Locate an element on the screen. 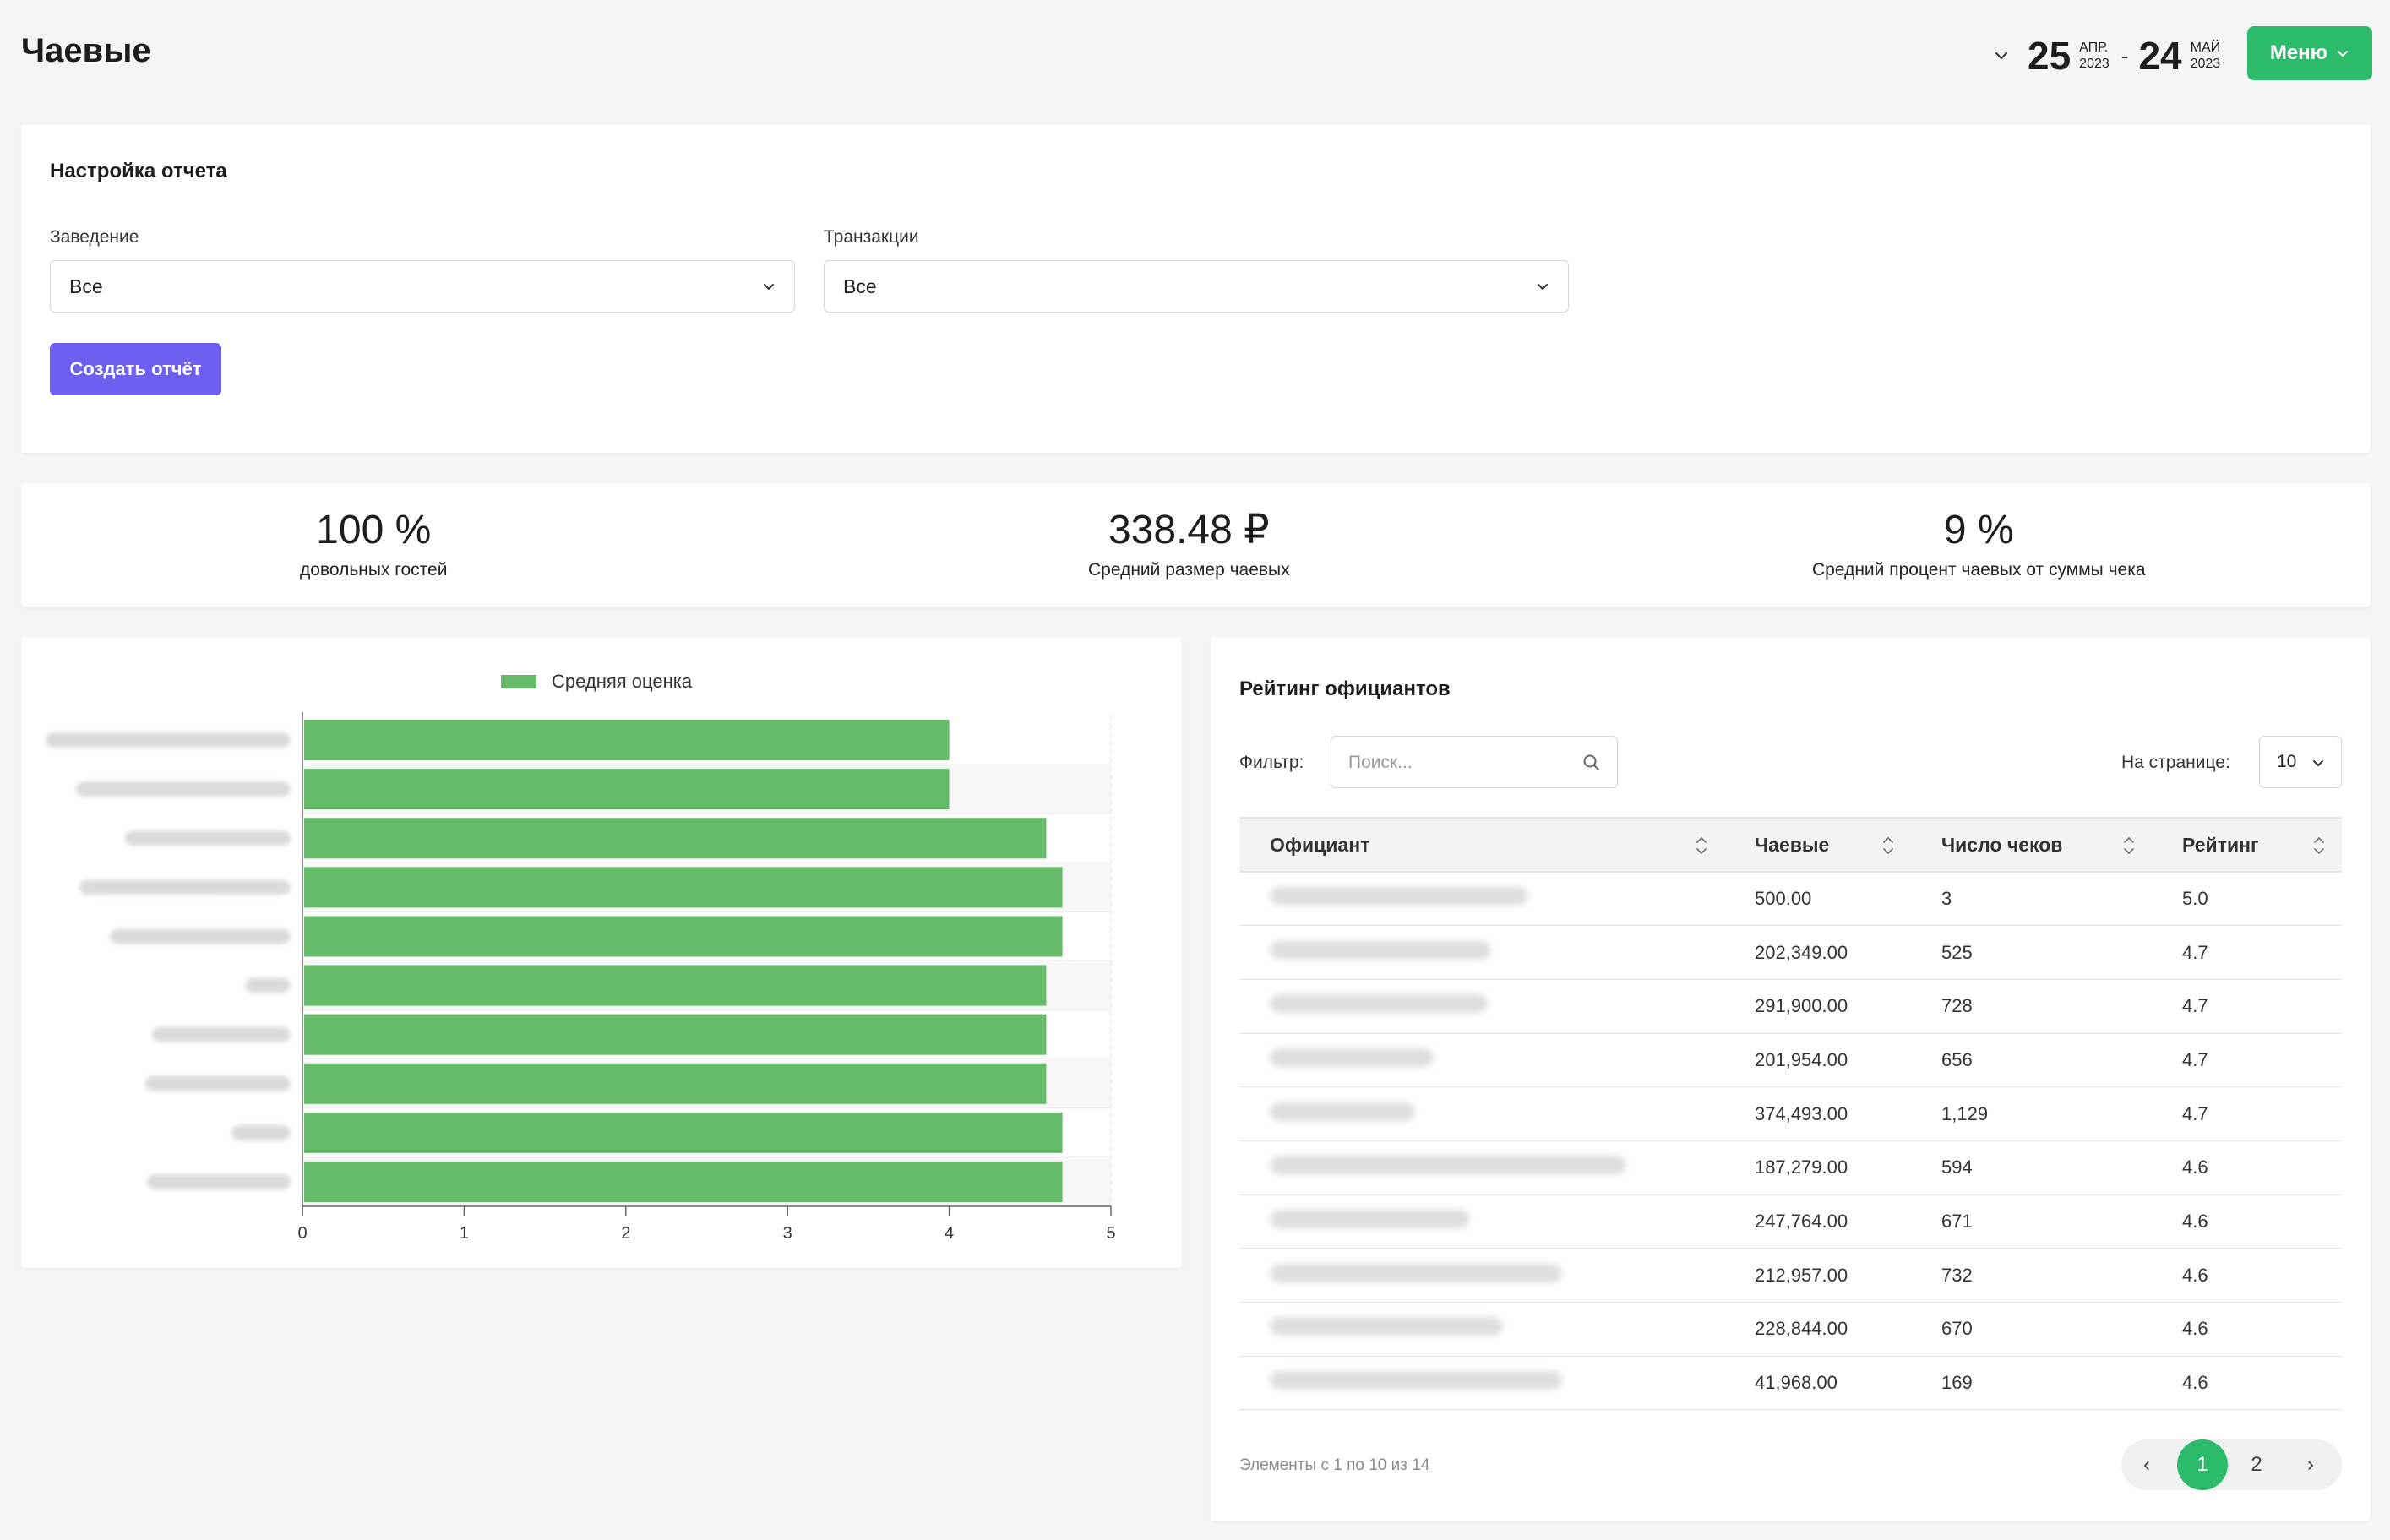 Image resolution: width=2390 pixels, height=1540 pixels. tips-cell: 247,764.00 is located at coordinates (1818, 1221).